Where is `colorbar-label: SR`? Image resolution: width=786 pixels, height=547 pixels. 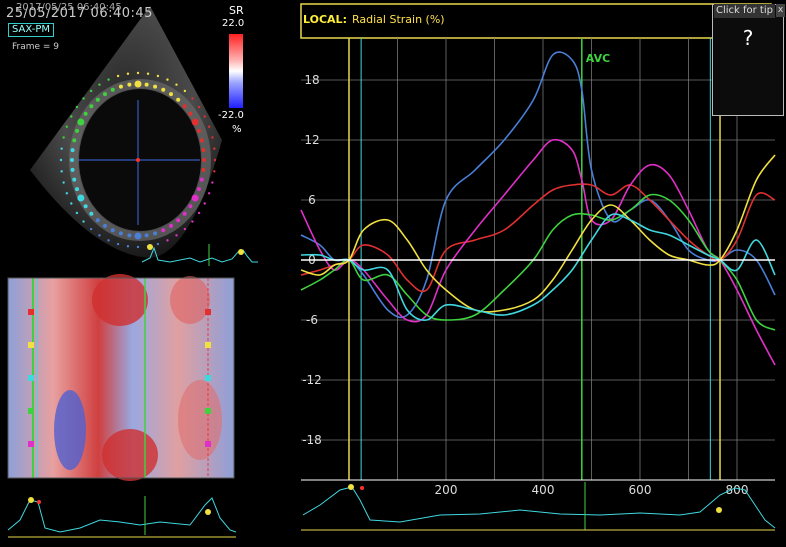 colorbar-label: SR is located at coordinates (236, 10).